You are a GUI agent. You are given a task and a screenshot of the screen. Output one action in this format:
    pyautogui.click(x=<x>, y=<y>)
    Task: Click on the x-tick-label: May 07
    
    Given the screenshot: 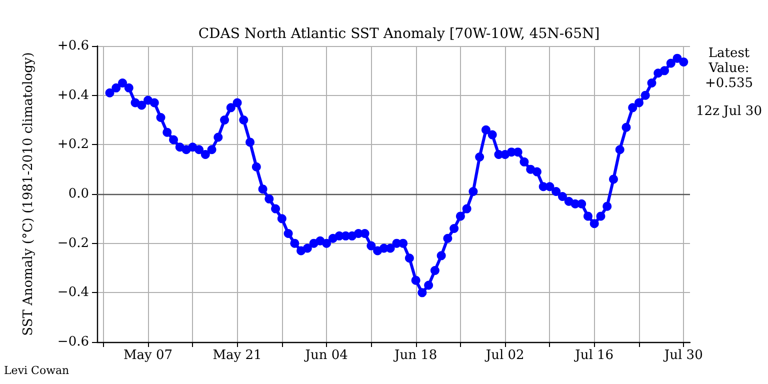 What is the action you would take?
    pyautogui.click(x=148, y=355)
    